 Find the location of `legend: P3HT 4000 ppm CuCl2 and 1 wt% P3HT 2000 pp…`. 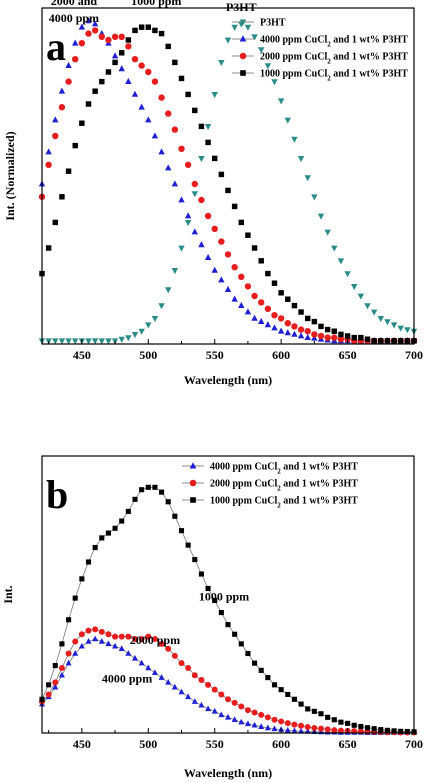

legend: P3HT 4000 ppm CuCl2 and 1 wt% P3HT 2000 pp… is located at coordinates (320, 50).